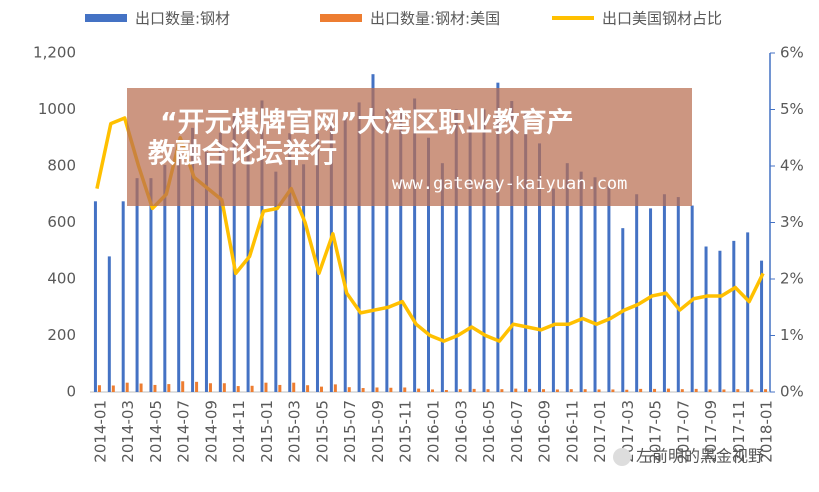  Describe the element at coordinates (622, 457) in the screenshot. I see `watermark-icon` at that location.